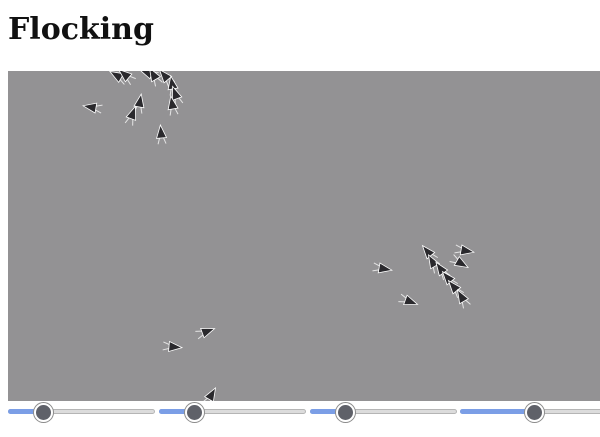 This screenshot has width=600, height=437. I want to click on page-title: Flocking, so click(81, 29).